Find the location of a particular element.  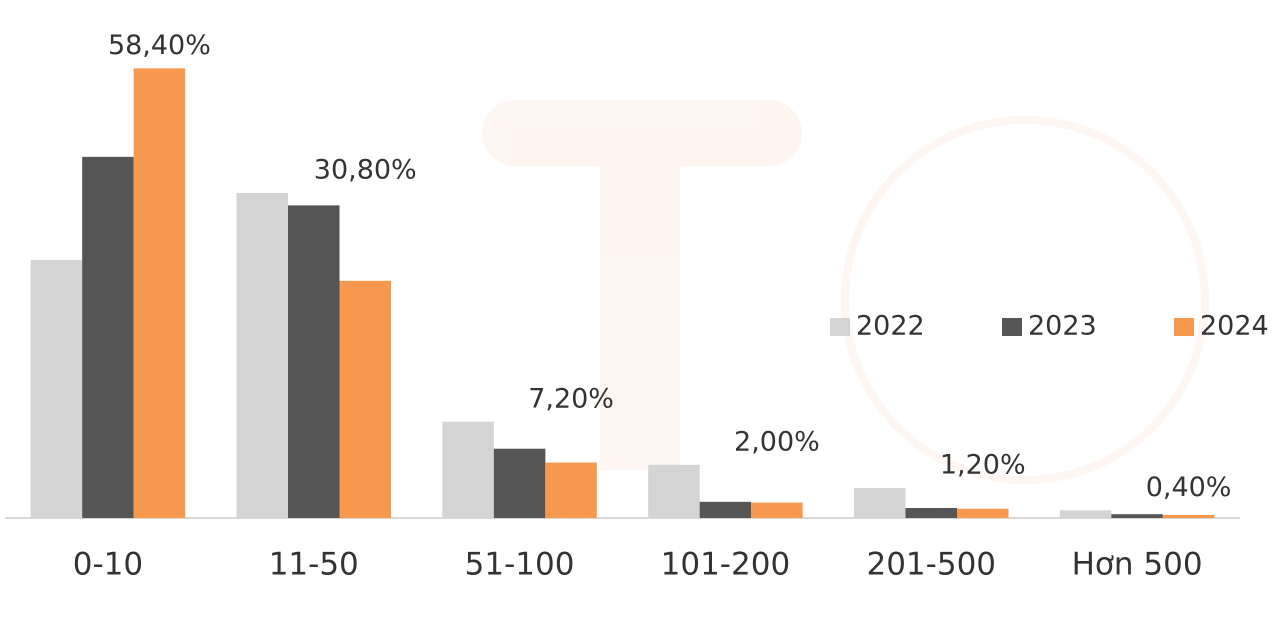

value-label: 7,20% is located at coordinates (571, 398).